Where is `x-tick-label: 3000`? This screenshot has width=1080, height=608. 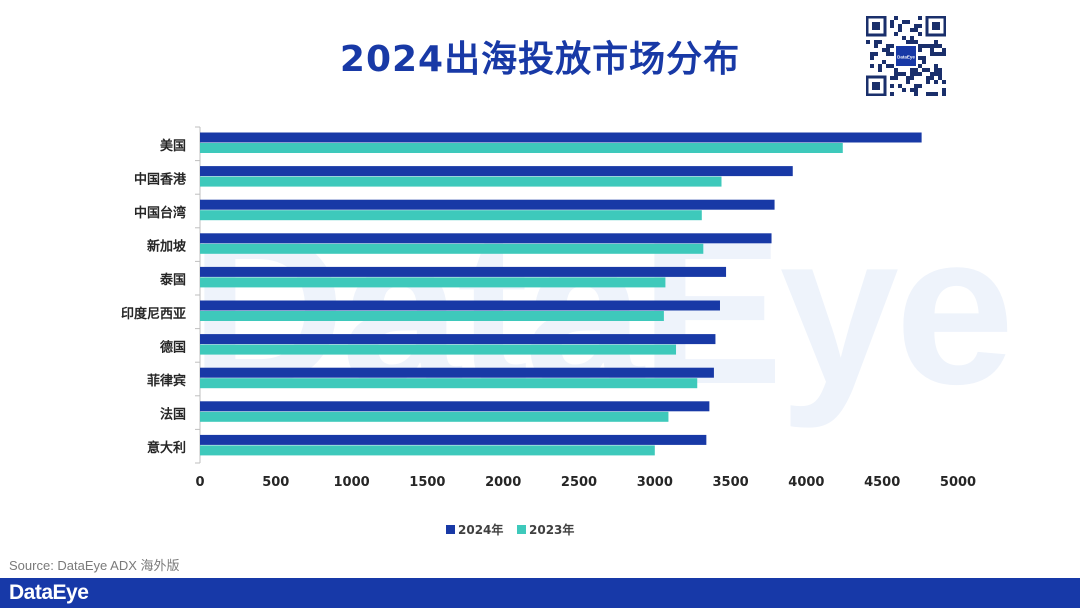 x-tick-label: 3000 is located at coordinates (655, 482).